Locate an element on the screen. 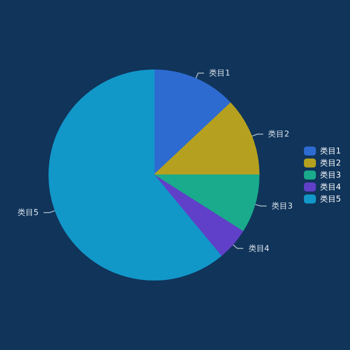 The image size is (350, 350). slice-label: 类目1 is located at coordinates (219, 73).